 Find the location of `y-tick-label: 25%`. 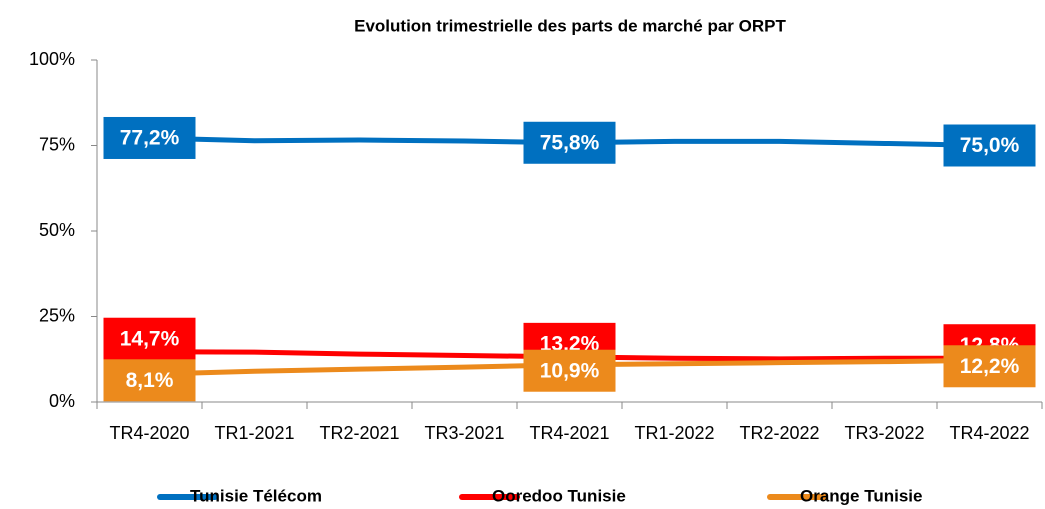

y-tick-label: 25% is located at coordinates (57, 315).